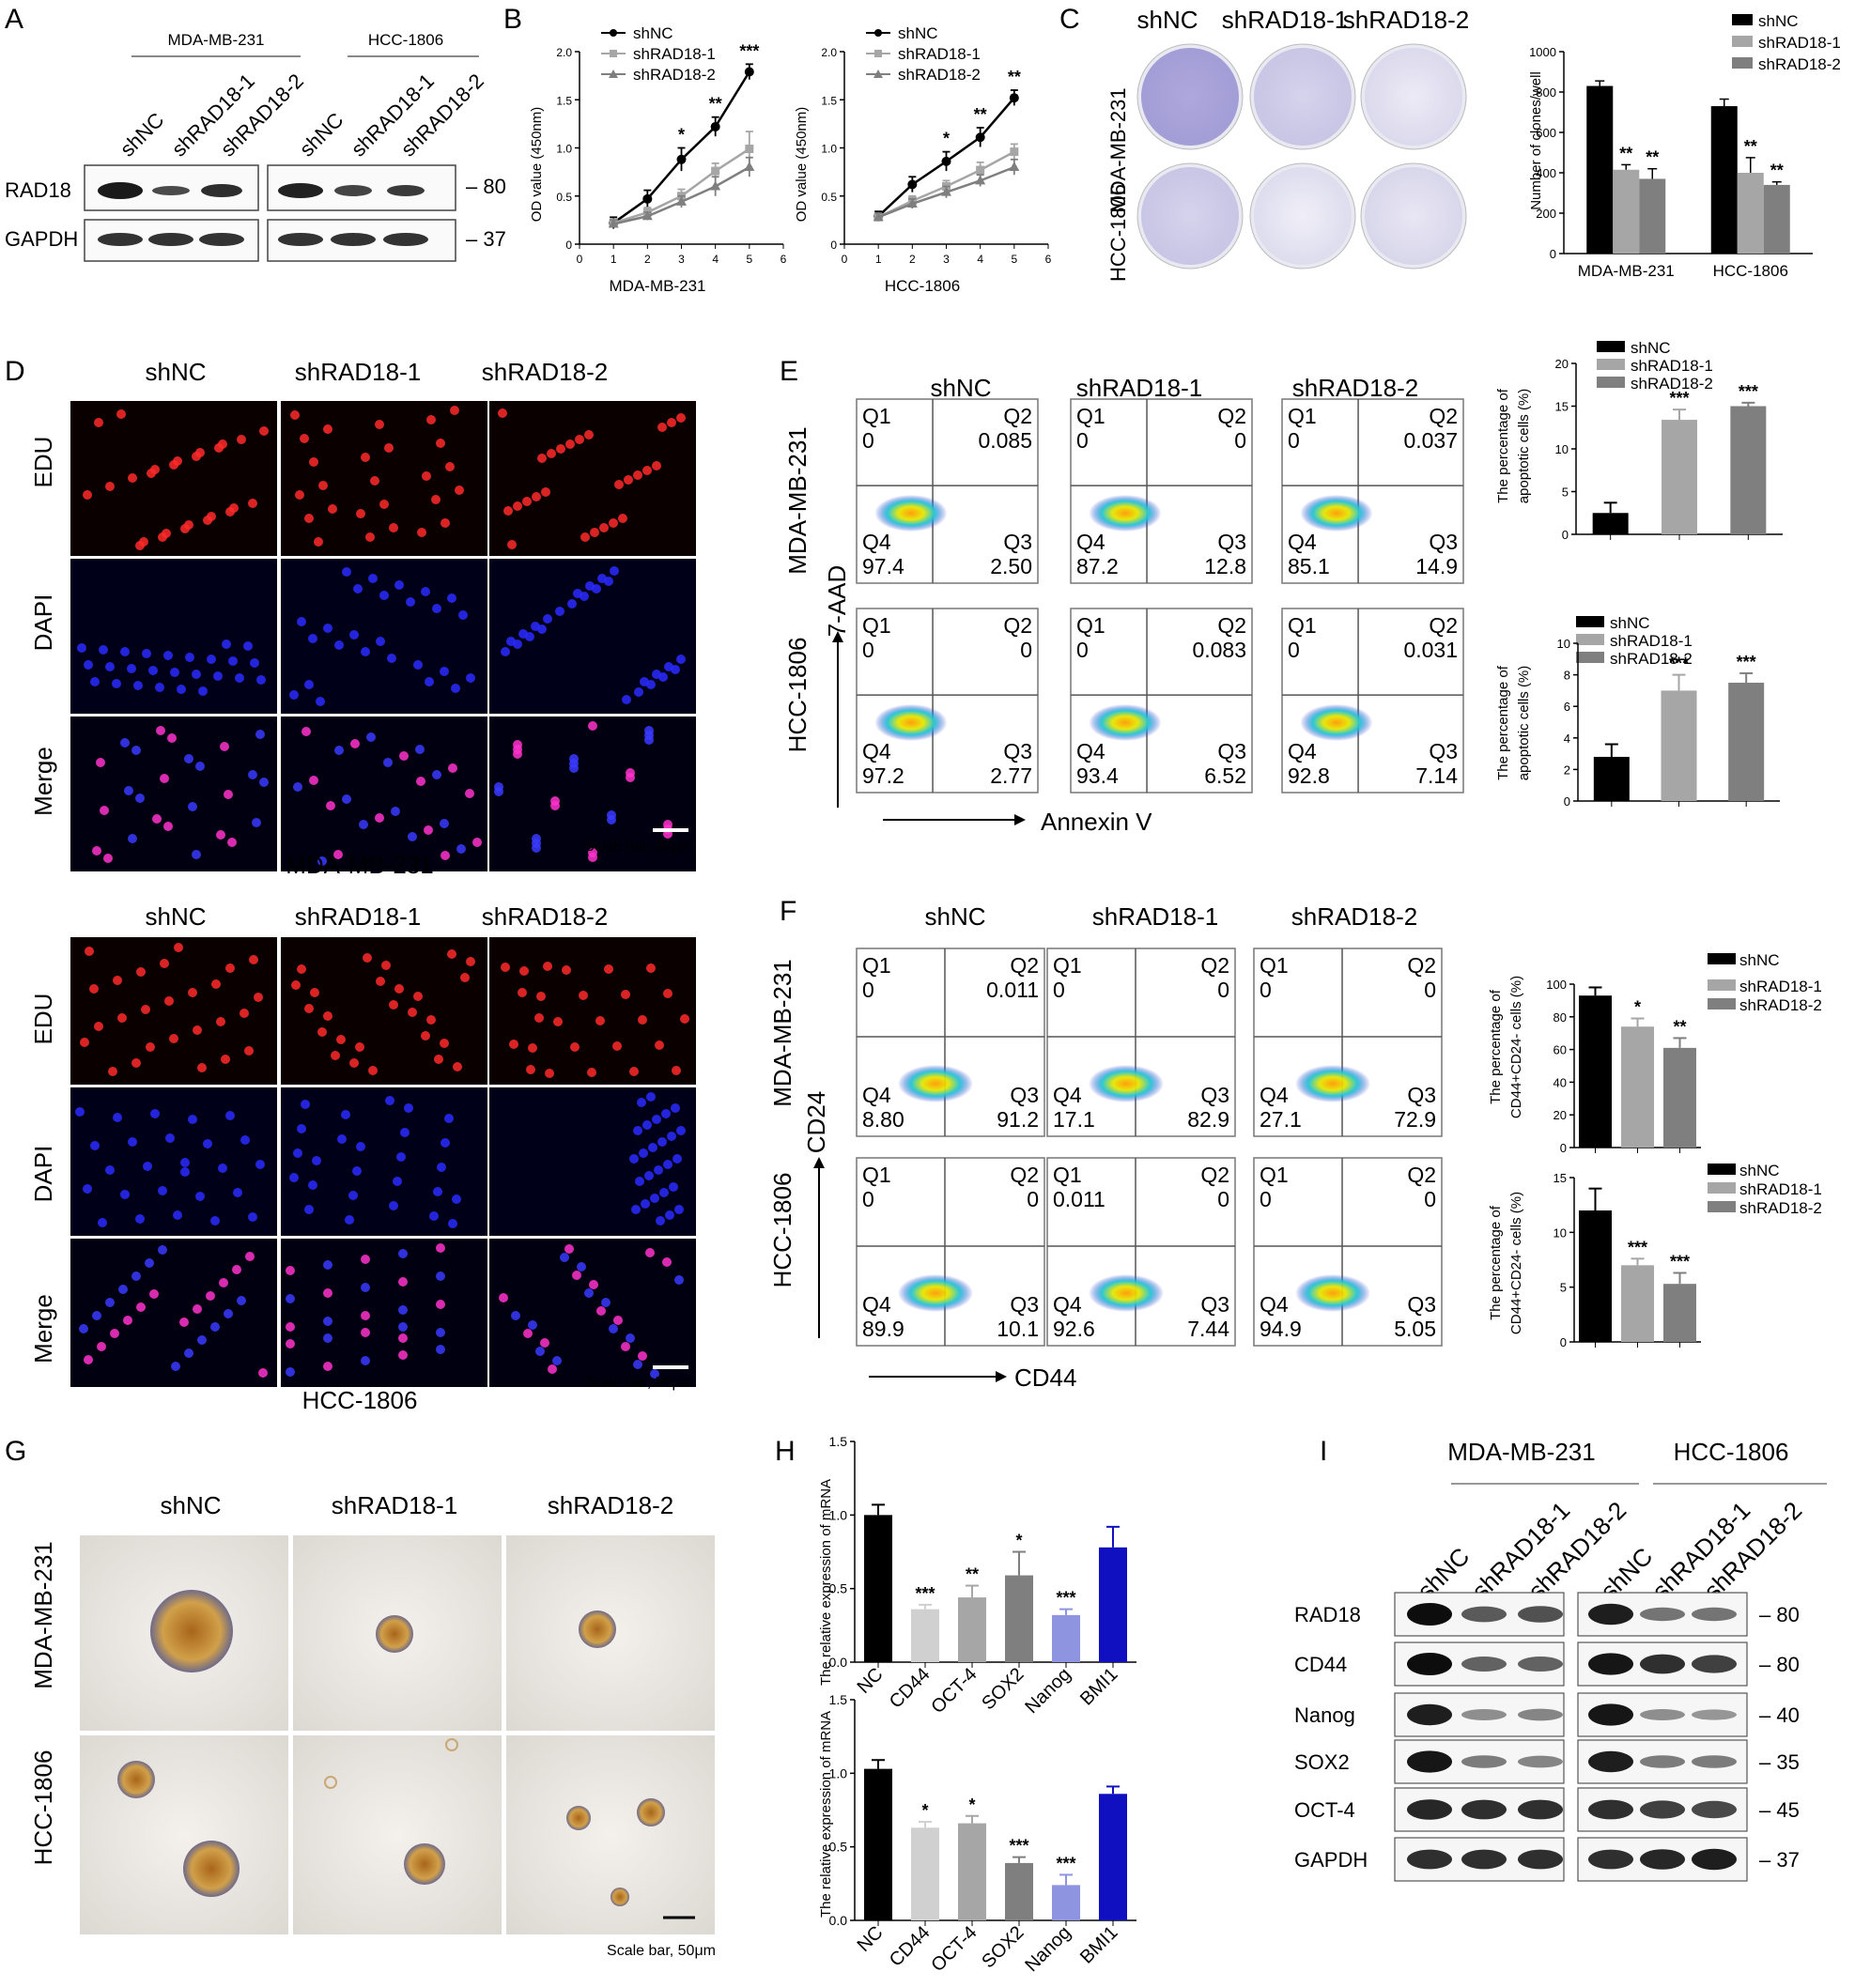 The width and height of the screenshot is (1855, 1988). What do you see at coordinates (1436, 566) in the screenshot?
I see `quadrant-value: 14.9` at bounding box center [1436, 566].